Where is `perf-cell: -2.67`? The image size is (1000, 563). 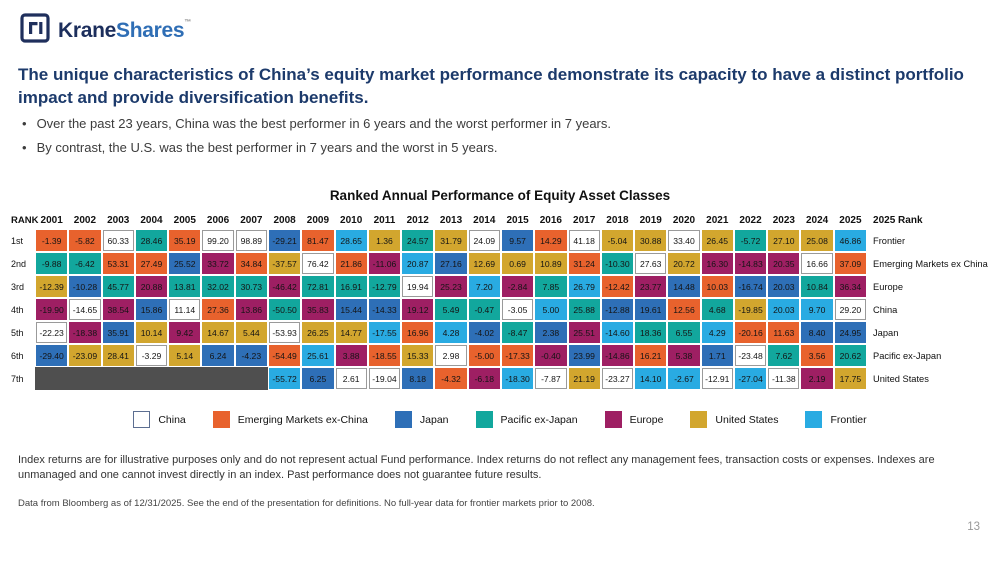 perf-cell: -2.67 is located at coordinates (684, 378).